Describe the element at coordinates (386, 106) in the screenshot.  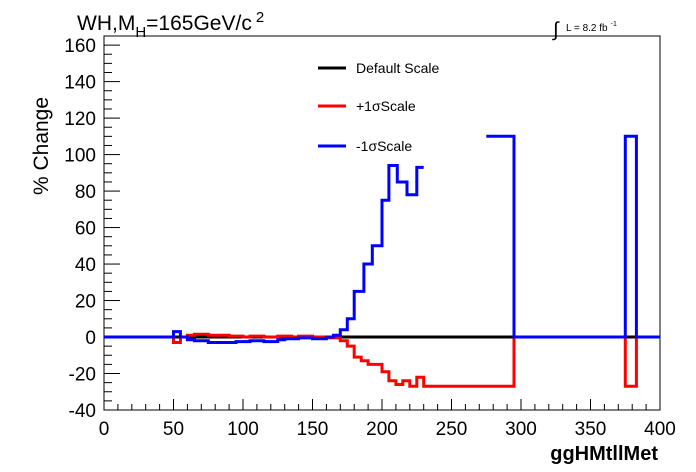
I see `legend-label-plus: +1σScale` at that location.